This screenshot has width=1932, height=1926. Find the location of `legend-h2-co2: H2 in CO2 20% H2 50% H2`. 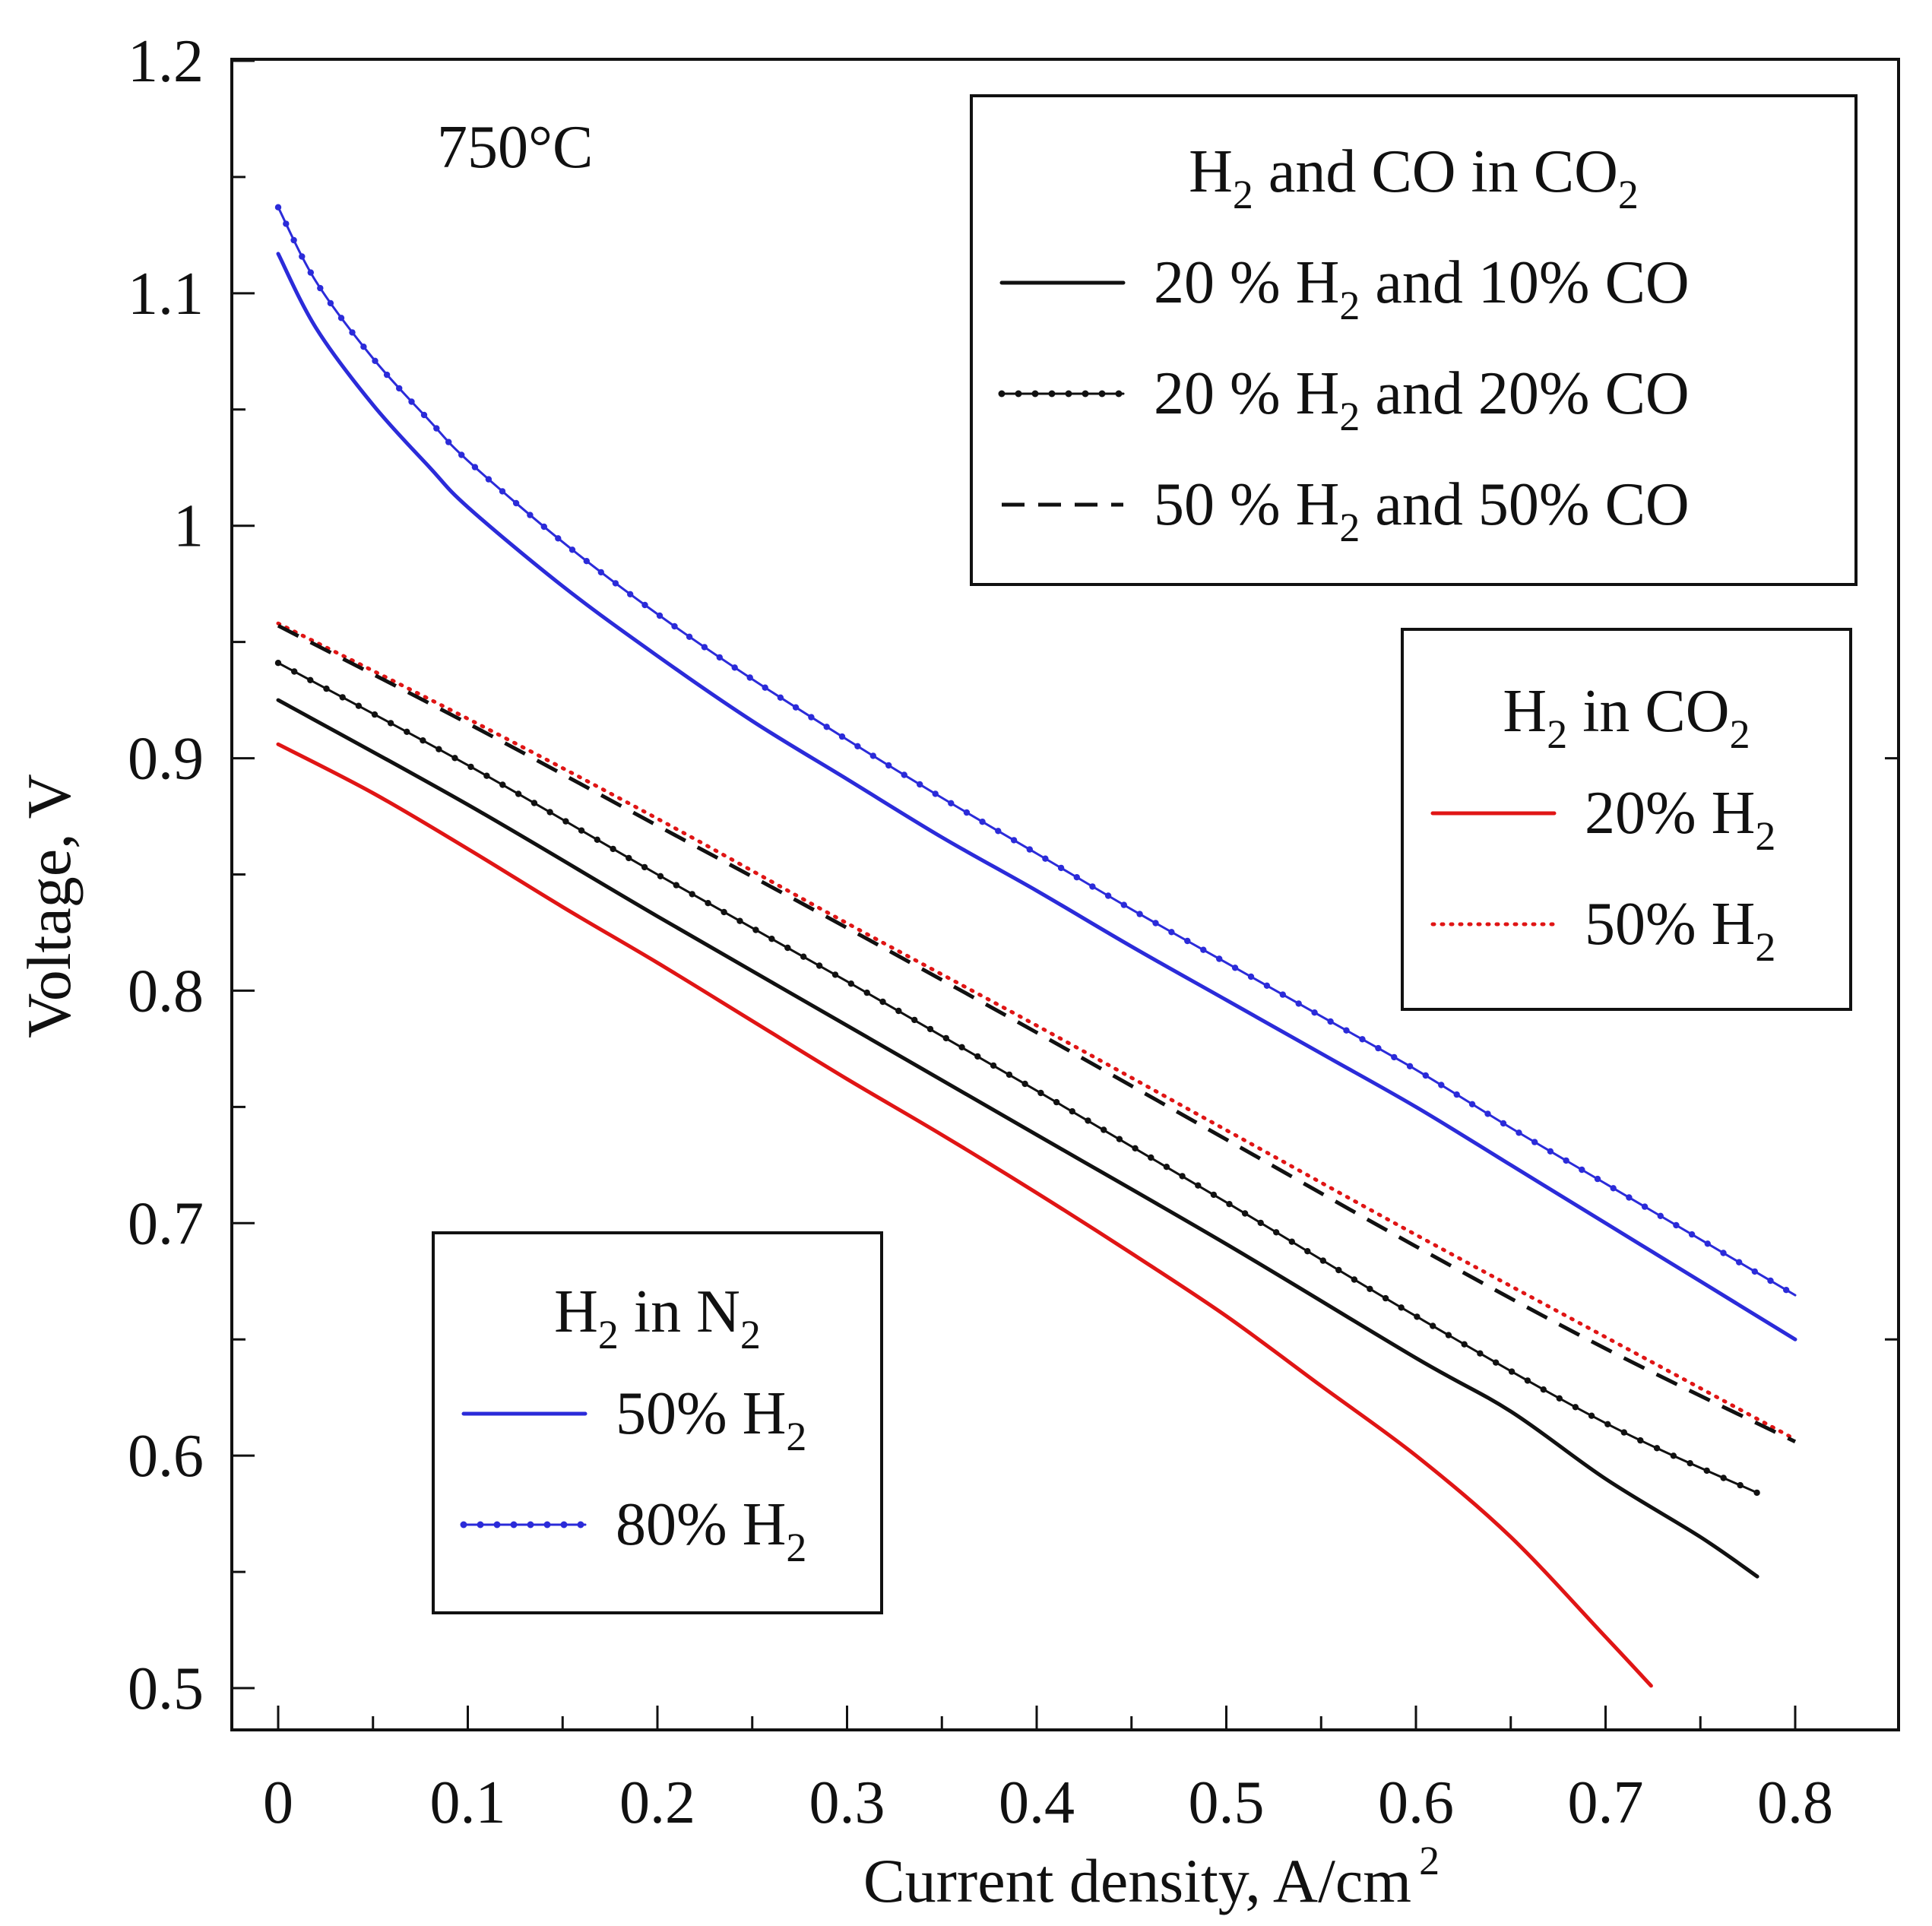

legend-h2-co2: H2 in CO2 20% H2 50% H2 is located at coordinates (1626, 819).